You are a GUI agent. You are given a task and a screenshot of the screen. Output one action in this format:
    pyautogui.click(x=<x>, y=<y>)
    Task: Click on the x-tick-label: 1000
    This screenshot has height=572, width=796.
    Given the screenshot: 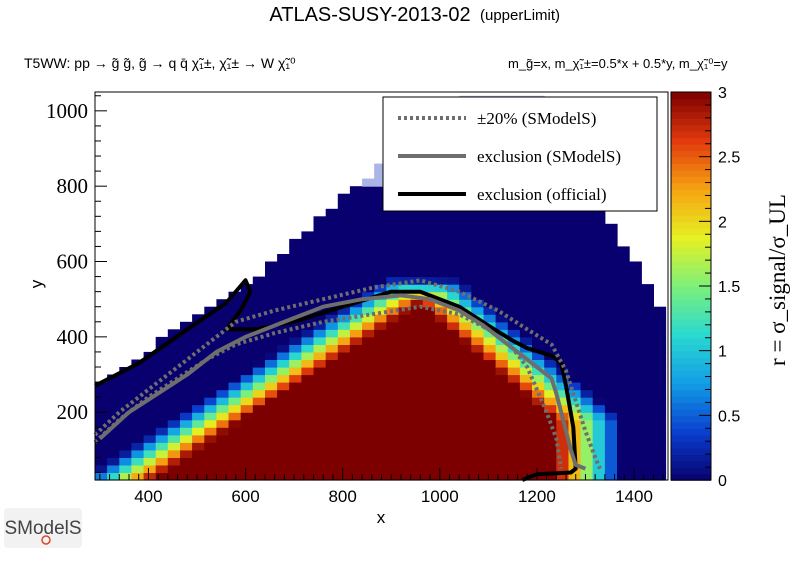 What is the action you would take?
    pyautogui.click(x=440, y=496)
    